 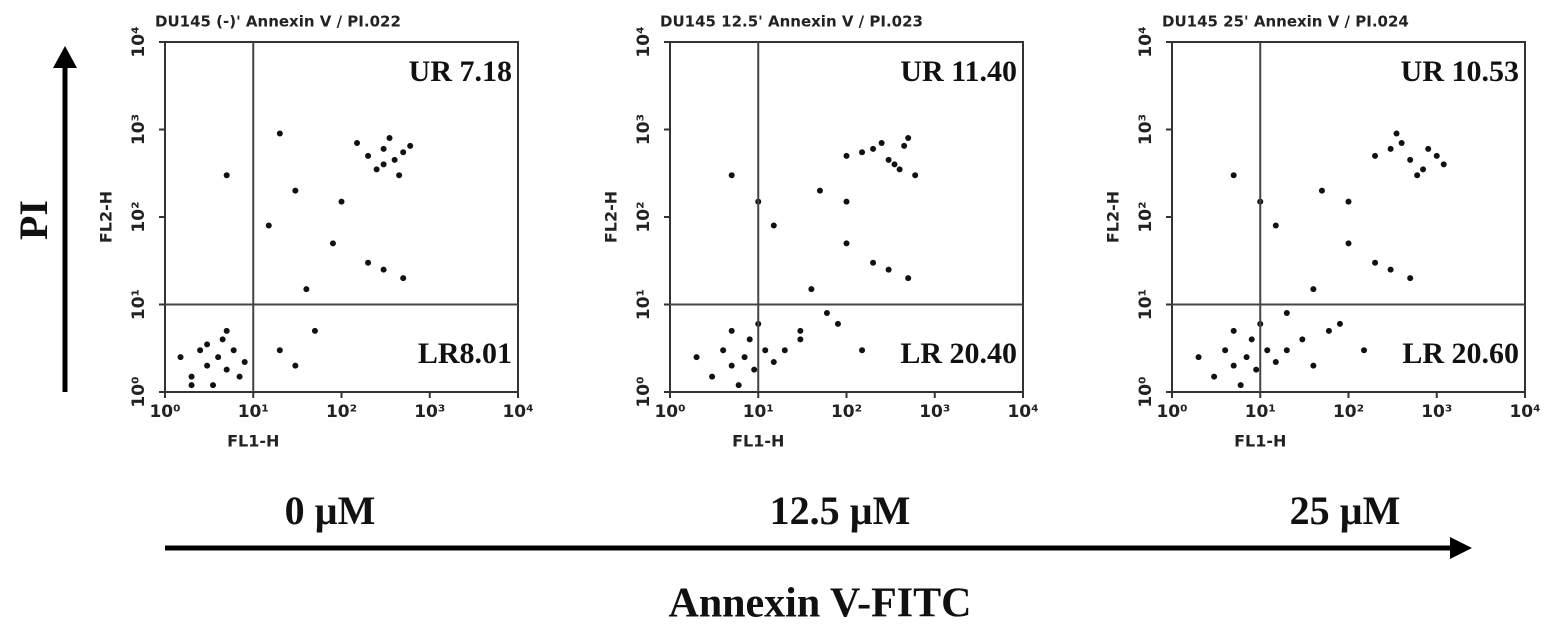 What do you see at coordinates (330, 510) in the screenshot?
I see `condition-label: 0 µM` at bounding box center [330, 510].